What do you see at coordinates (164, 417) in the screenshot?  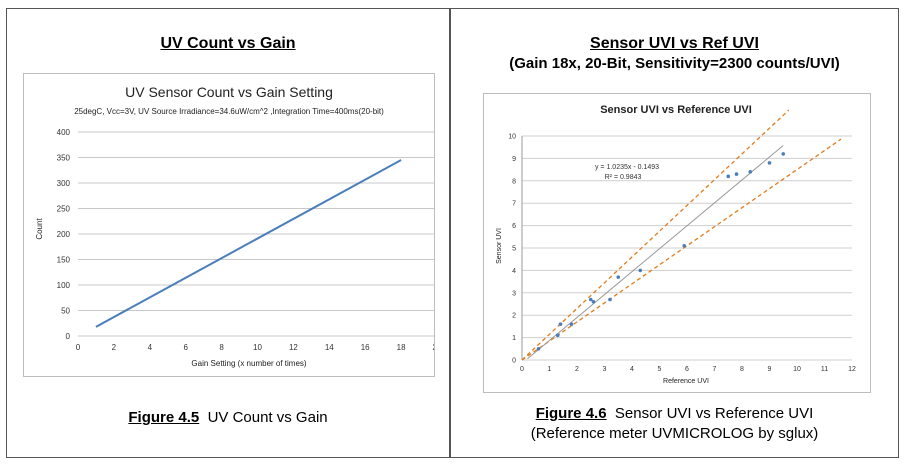 I see `left-caption-label: Figure 4.5` at bounding box center [164, 417].